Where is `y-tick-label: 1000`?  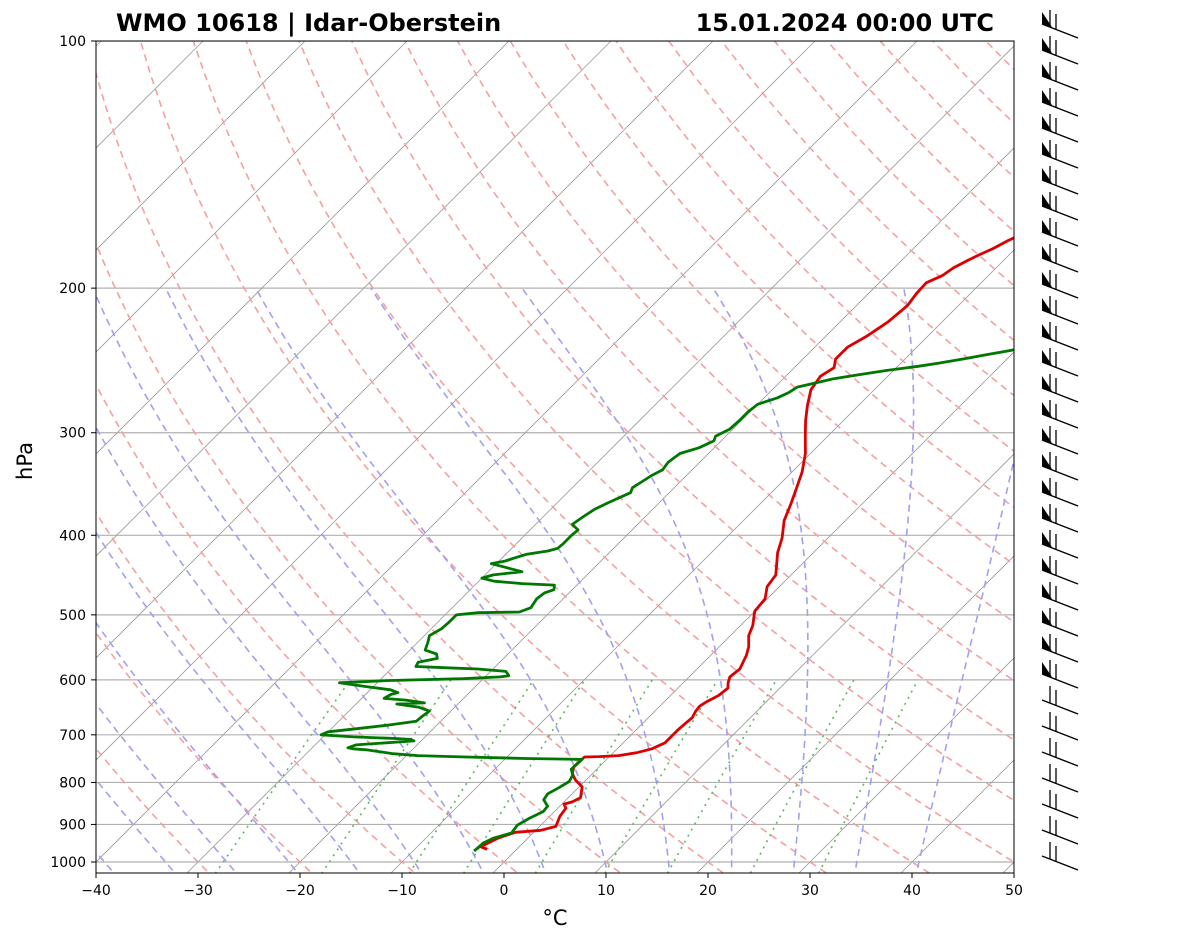 y-tick-label: 1000 is located at coordinates (68, 863).